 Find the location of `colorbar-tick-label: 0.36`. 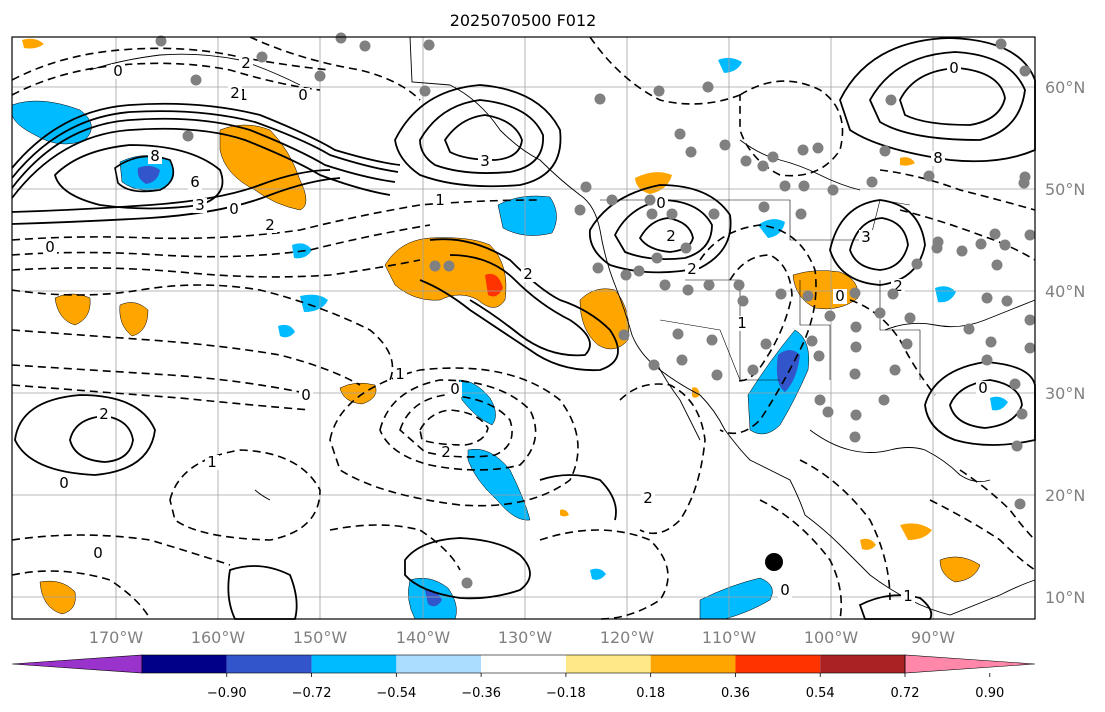

colorbar-tick-label: 0.36 is located at coordinates (735, 693).